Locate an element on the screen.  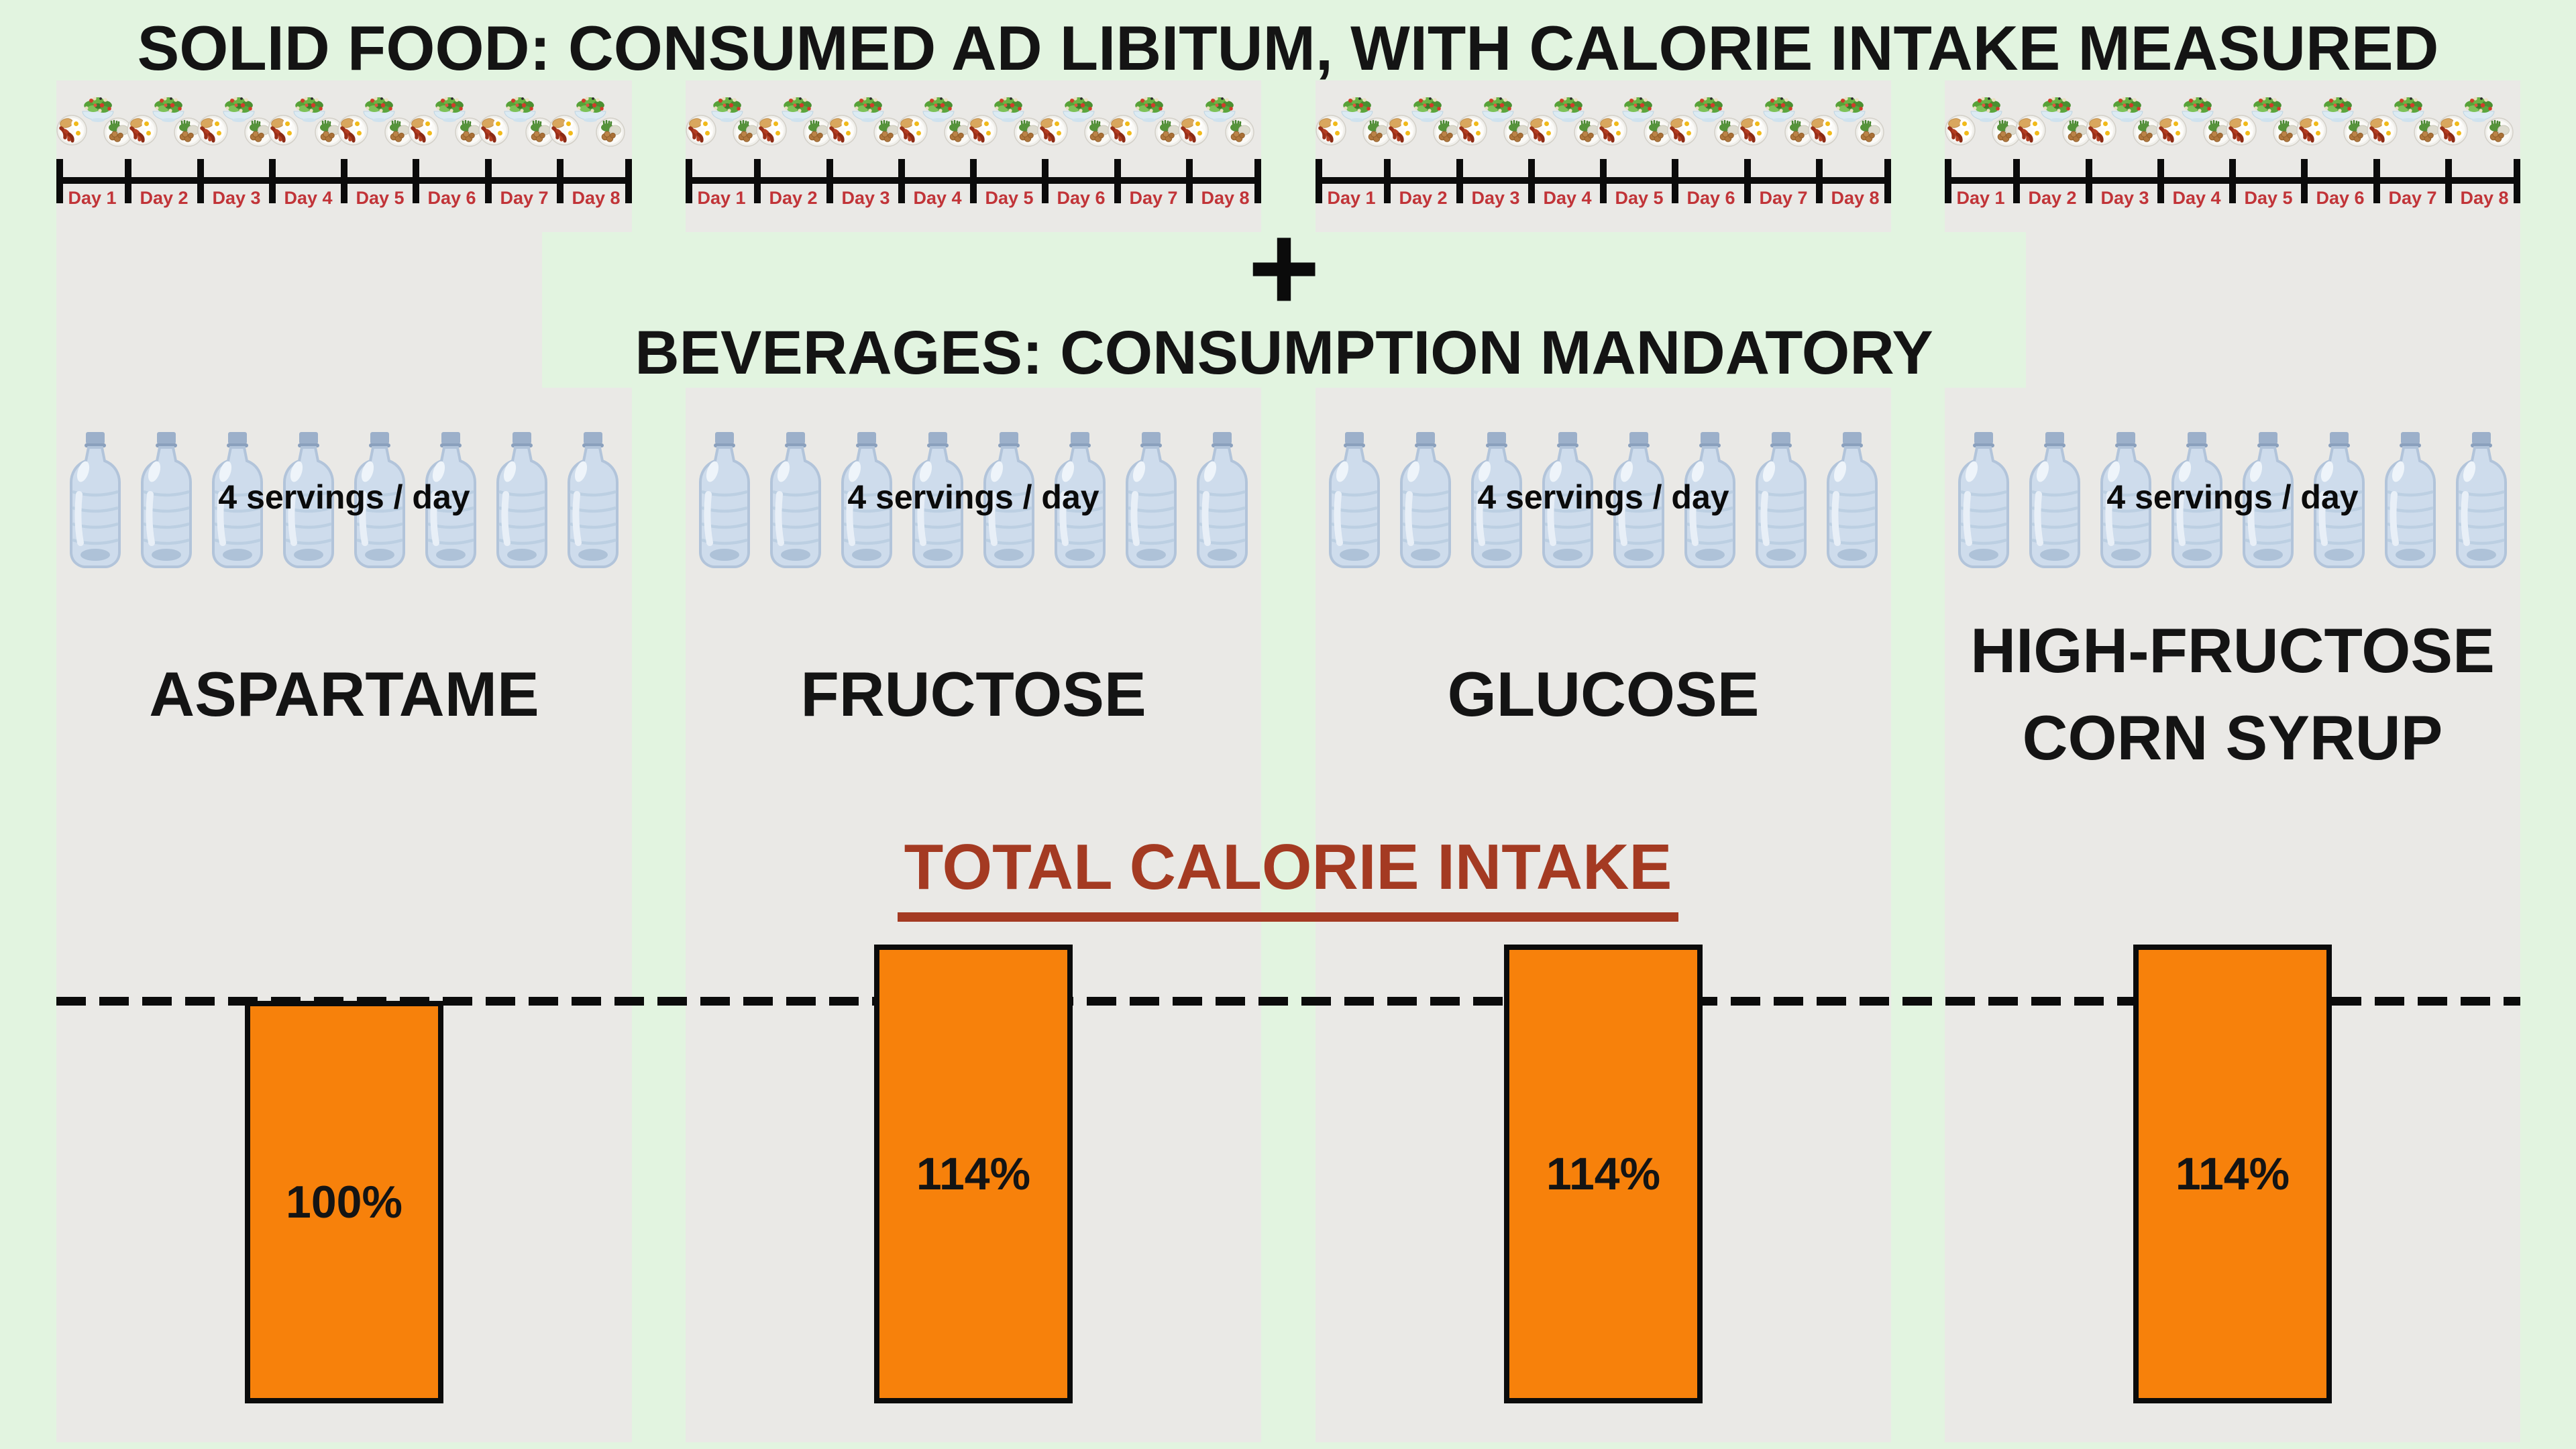
day-label: Day 4 is located at coordinates (1567, 197).